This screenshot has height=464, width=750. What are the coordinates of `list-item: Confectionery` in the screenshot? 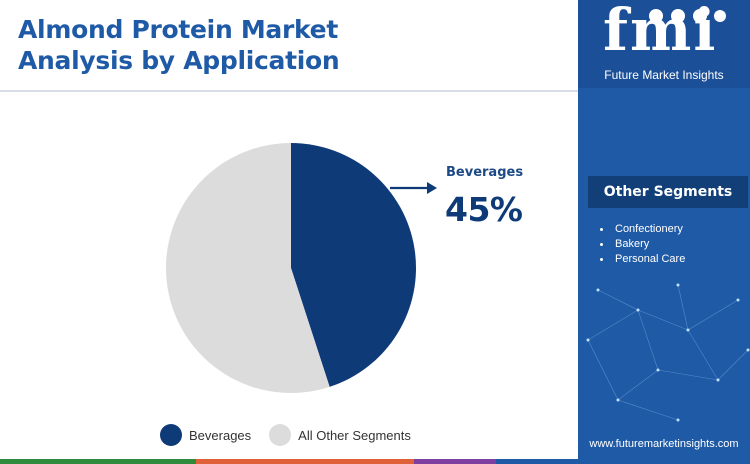 It's located at (642, 229).